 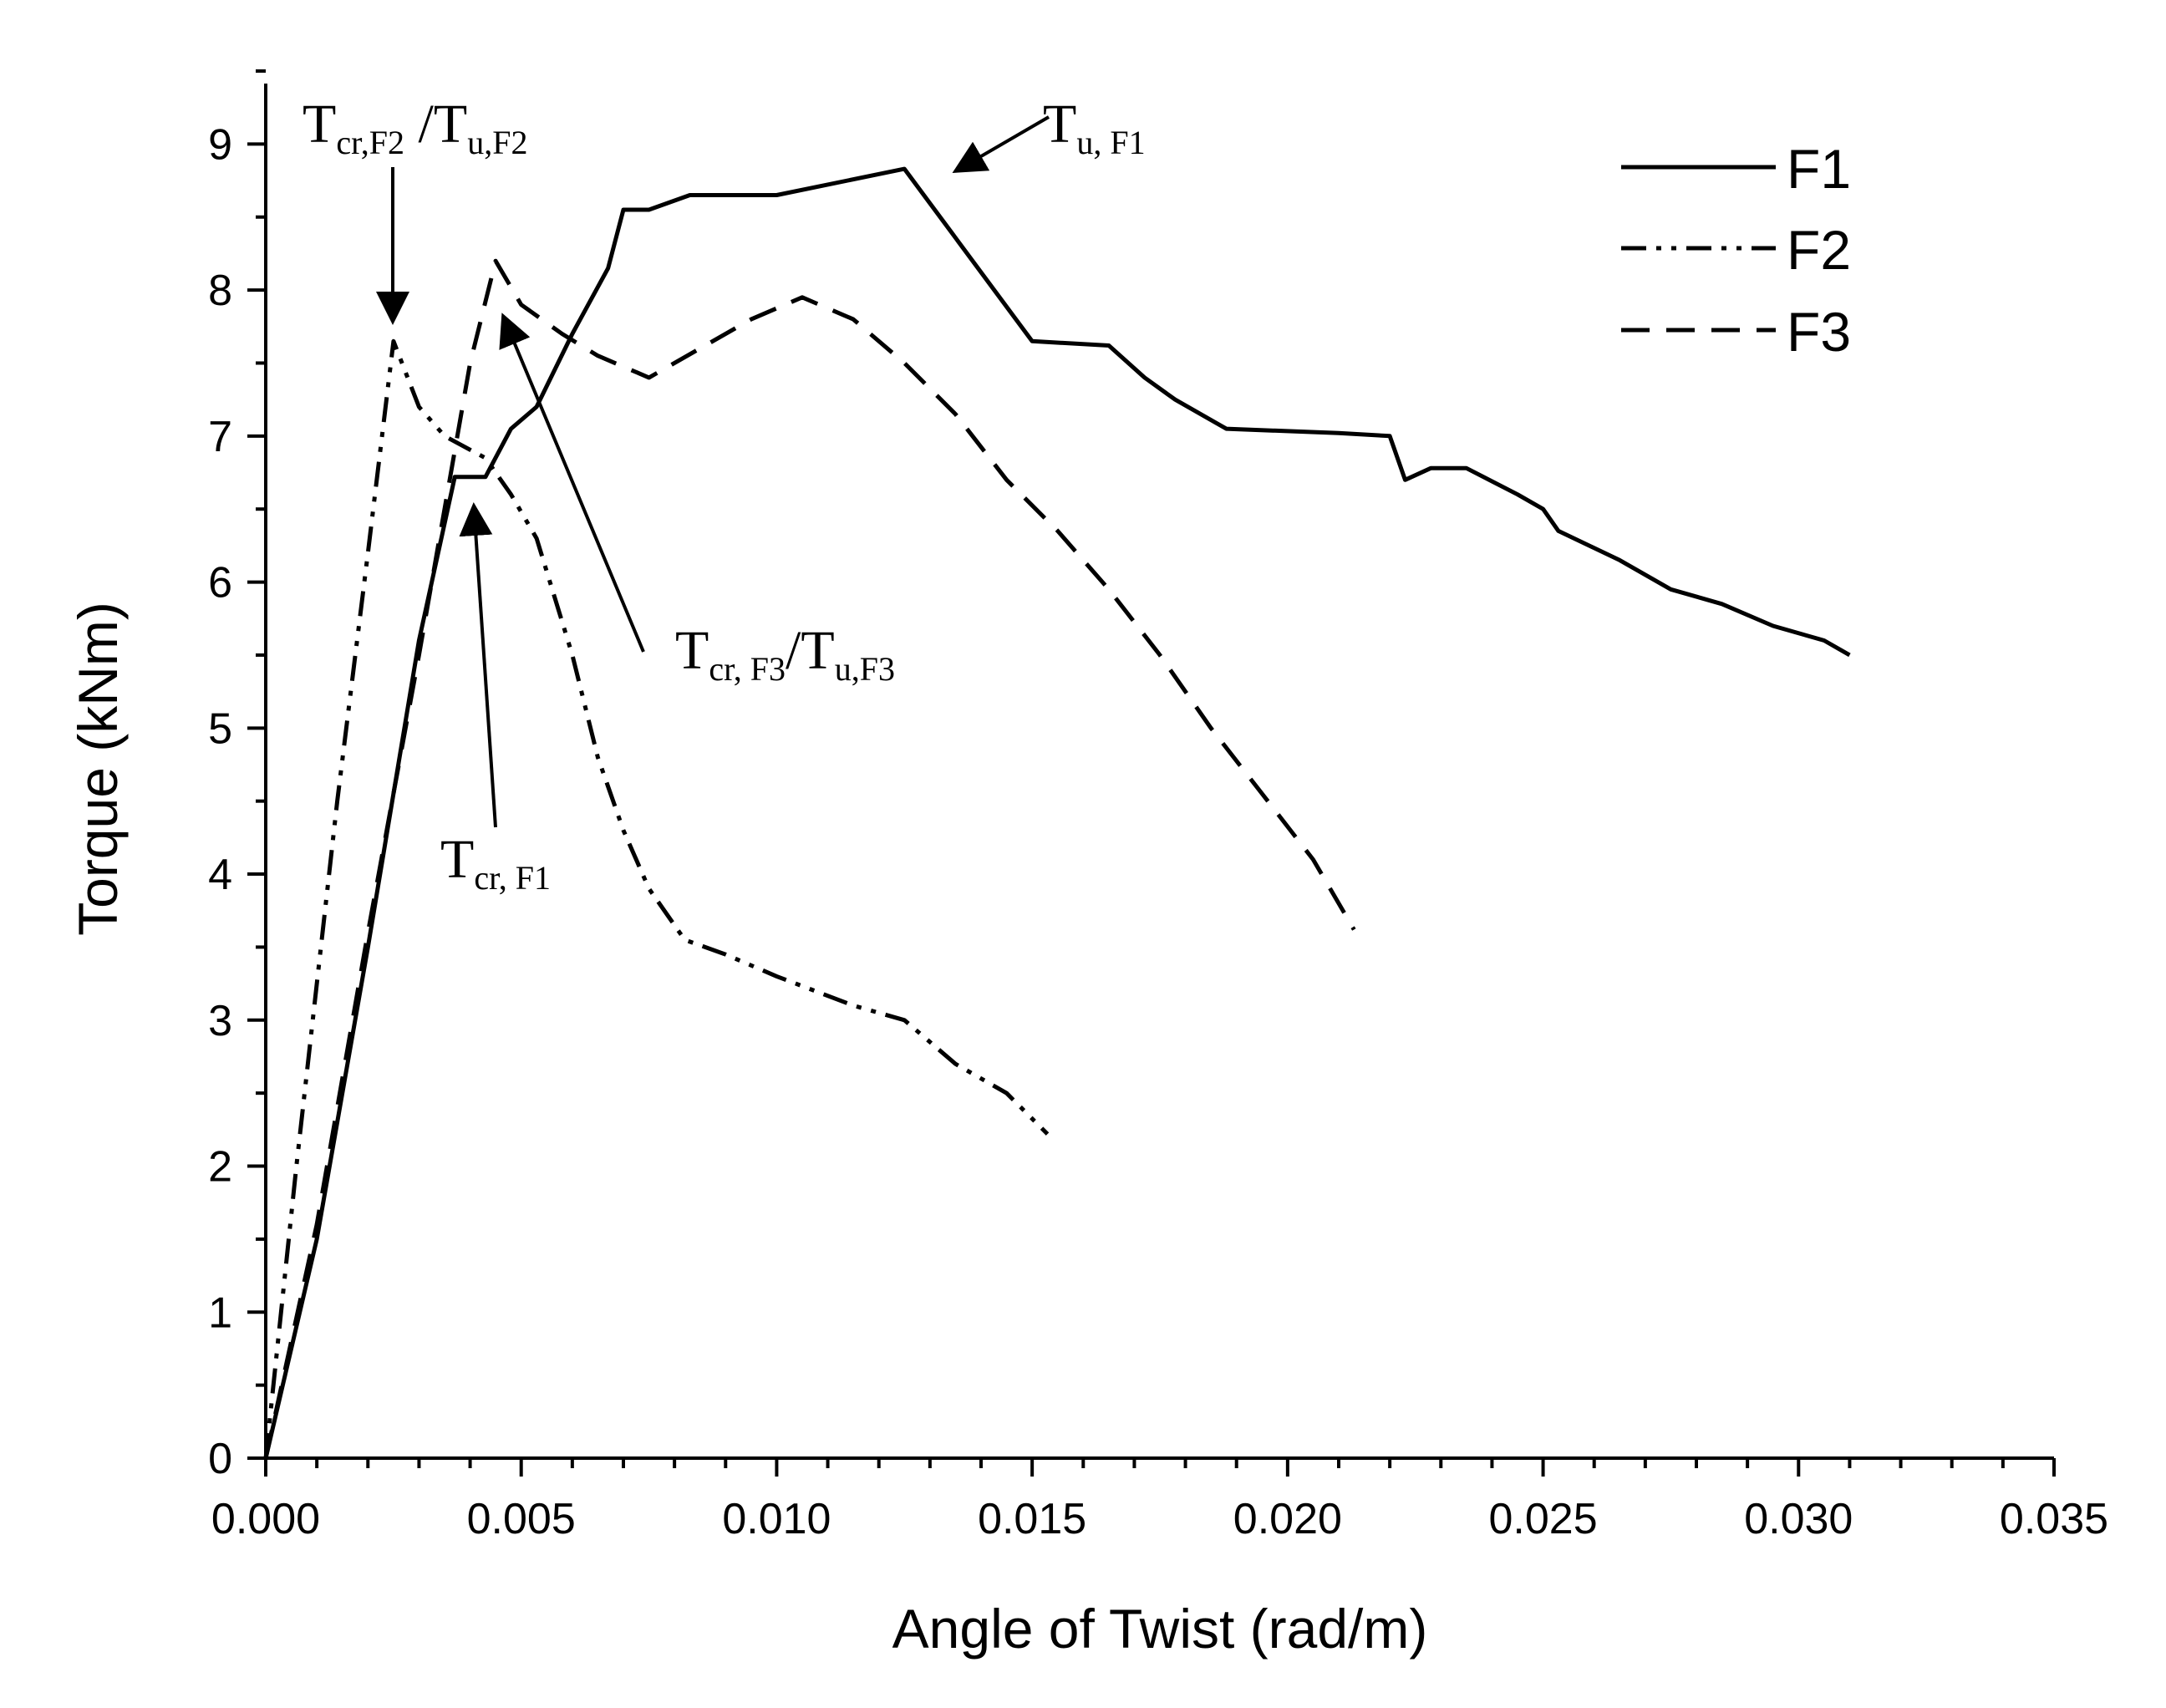 What do you see at coordinates (785, 654) in the screenshot?
I see `annotation-tcr-f3: Tcr, F3/Tu,F3` at bounding box center [785, 654].